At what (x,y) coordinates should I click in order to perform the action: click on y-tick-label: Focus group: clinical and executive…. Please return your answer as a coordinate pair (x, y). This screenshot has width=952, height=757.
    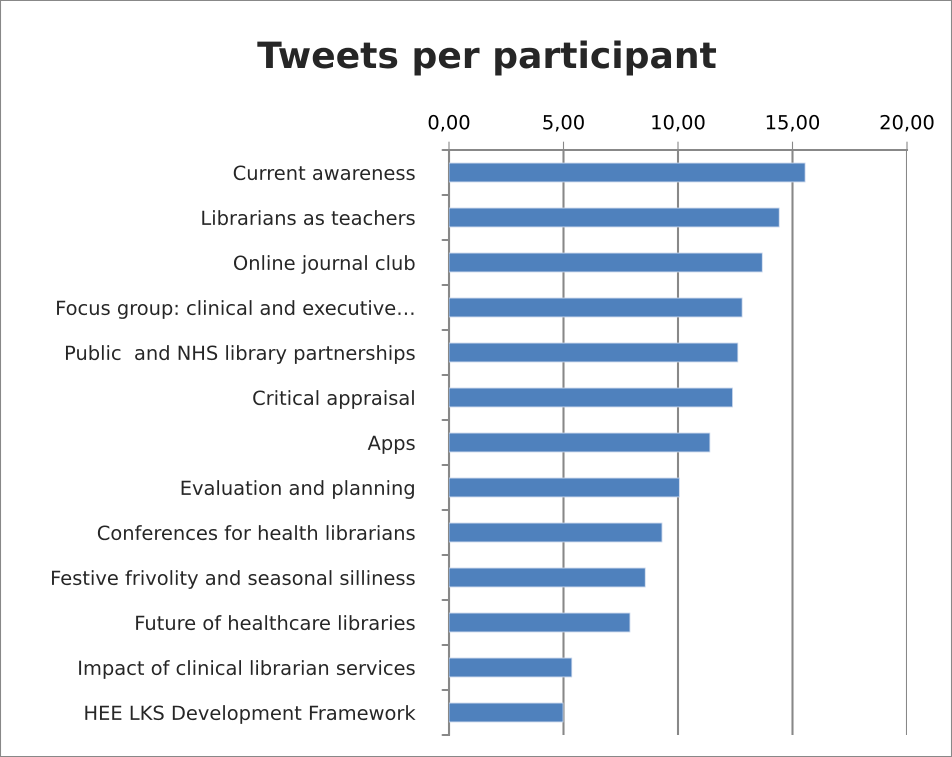
    Looking at the image, I should click on (235, 309).